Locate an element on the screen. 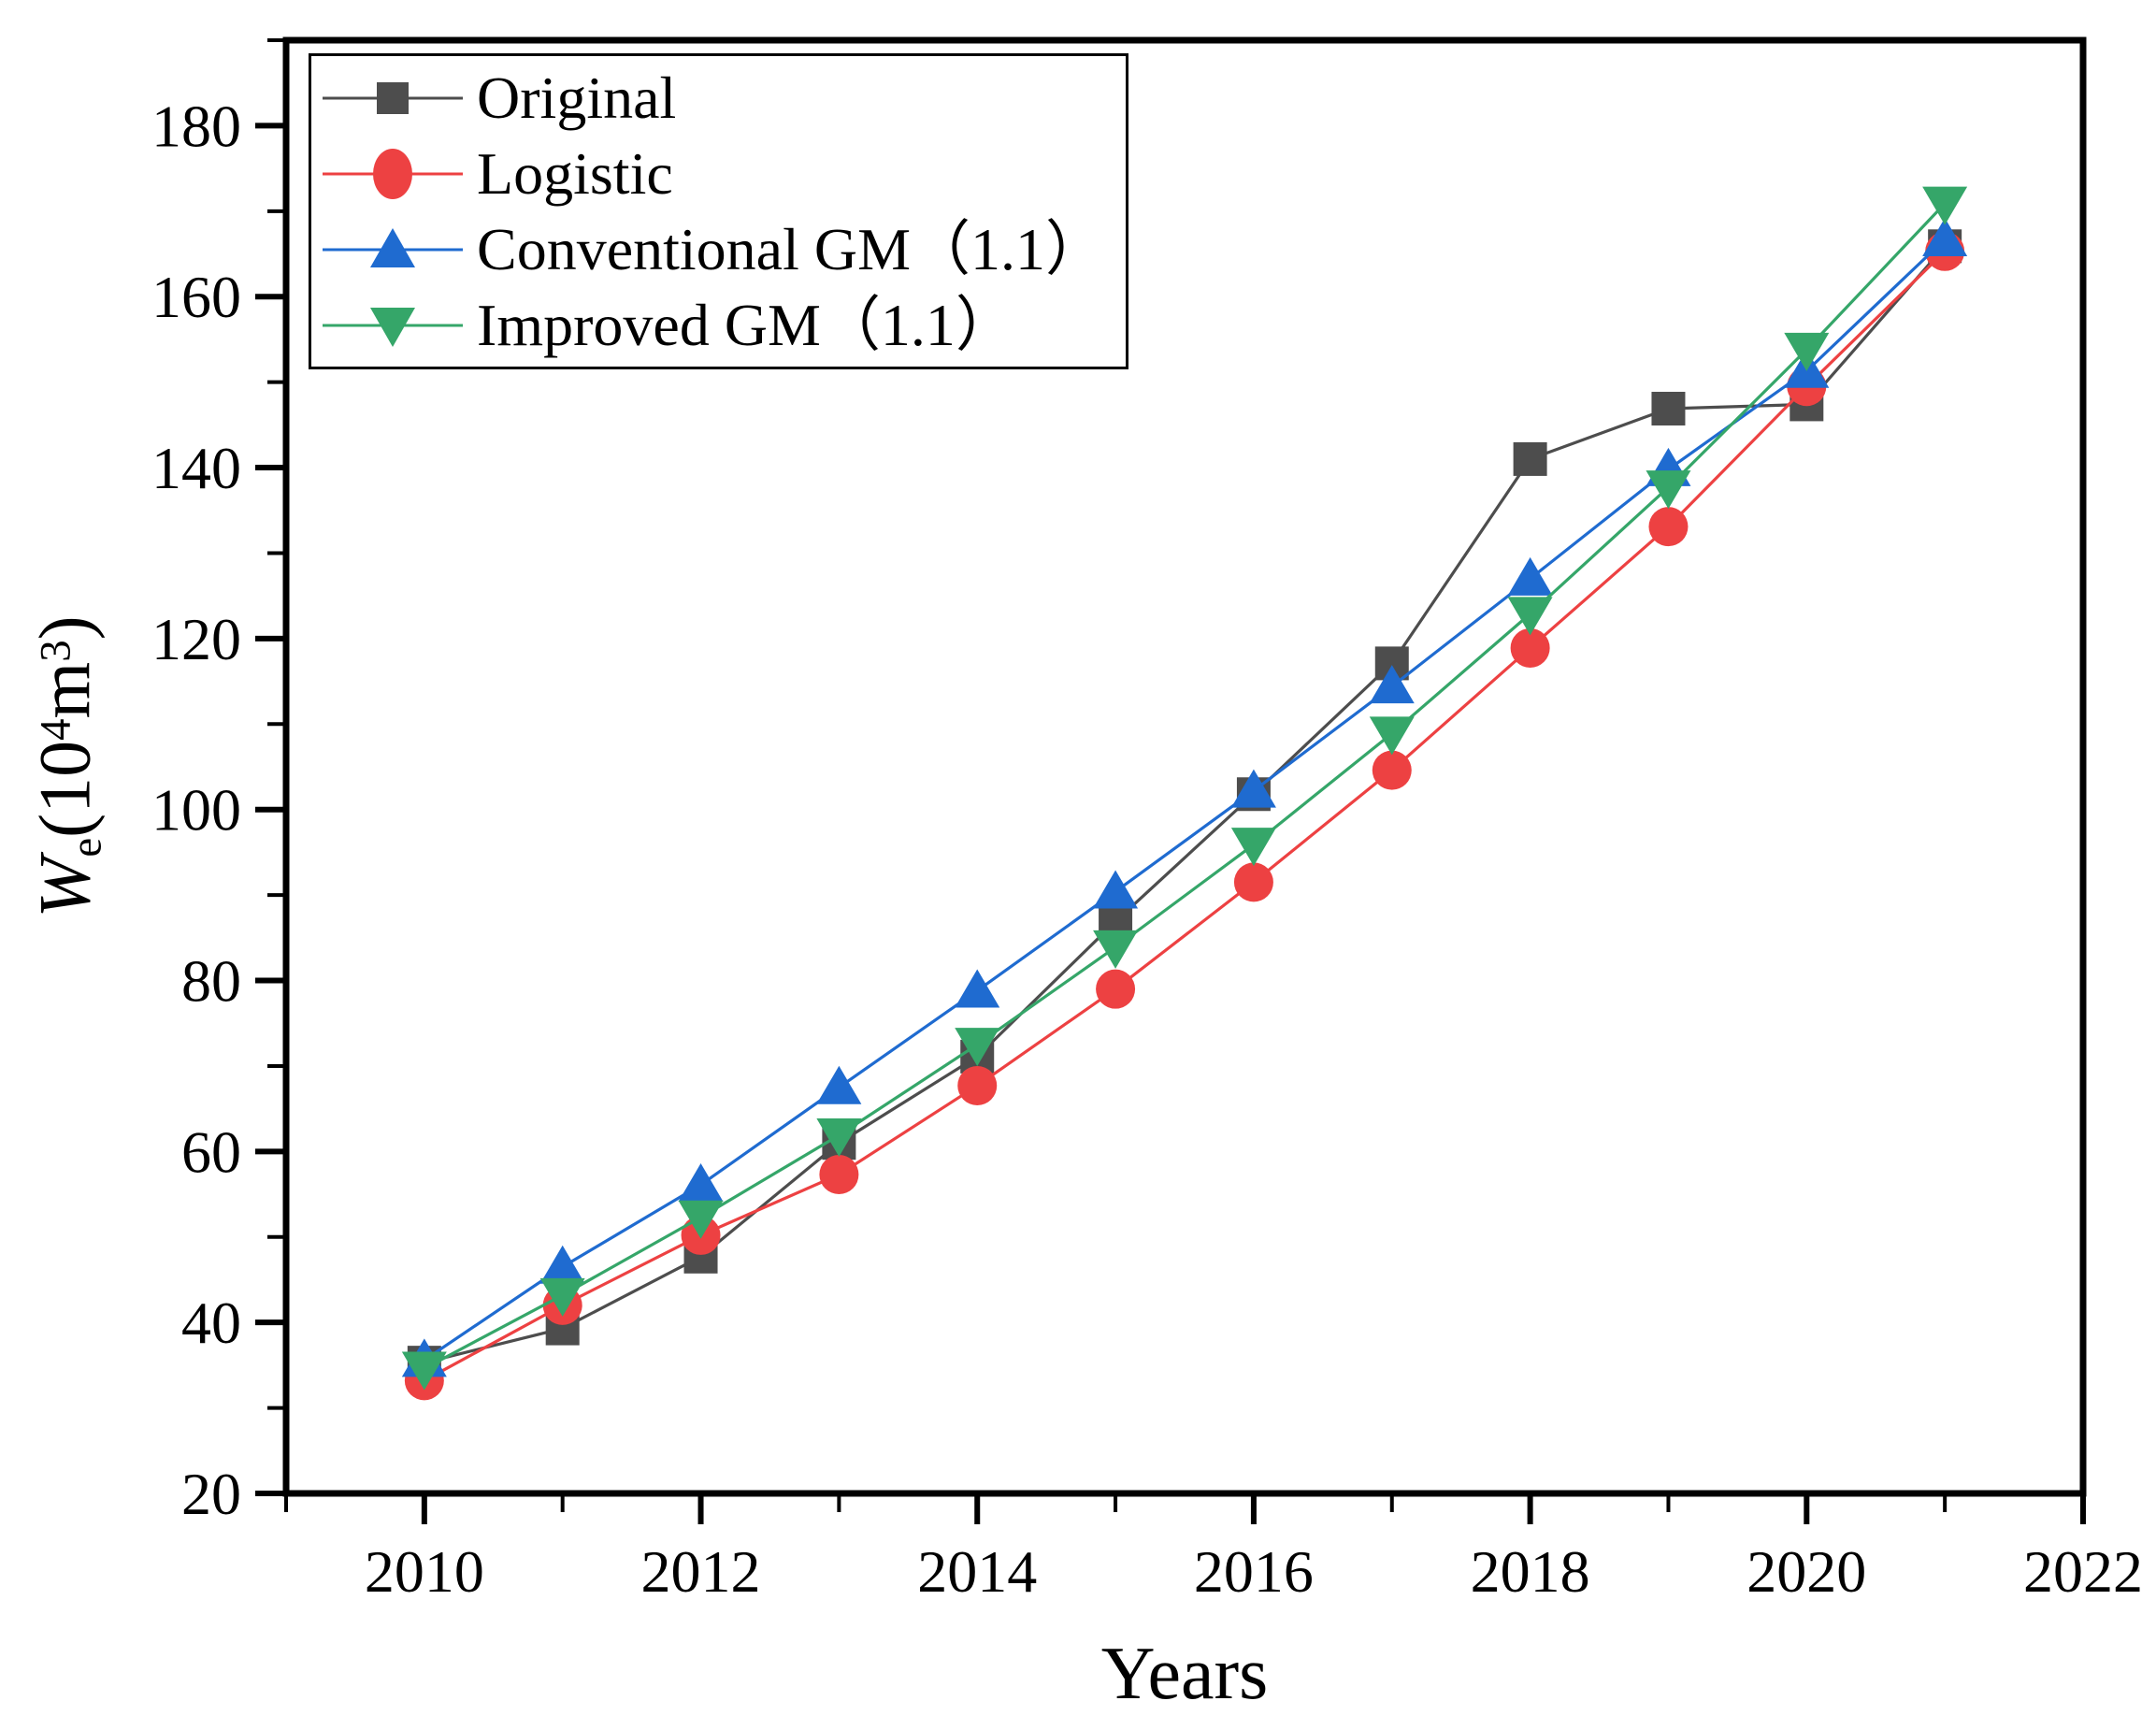  data-point-s4-2021 is located at coordinates (1945, 205).